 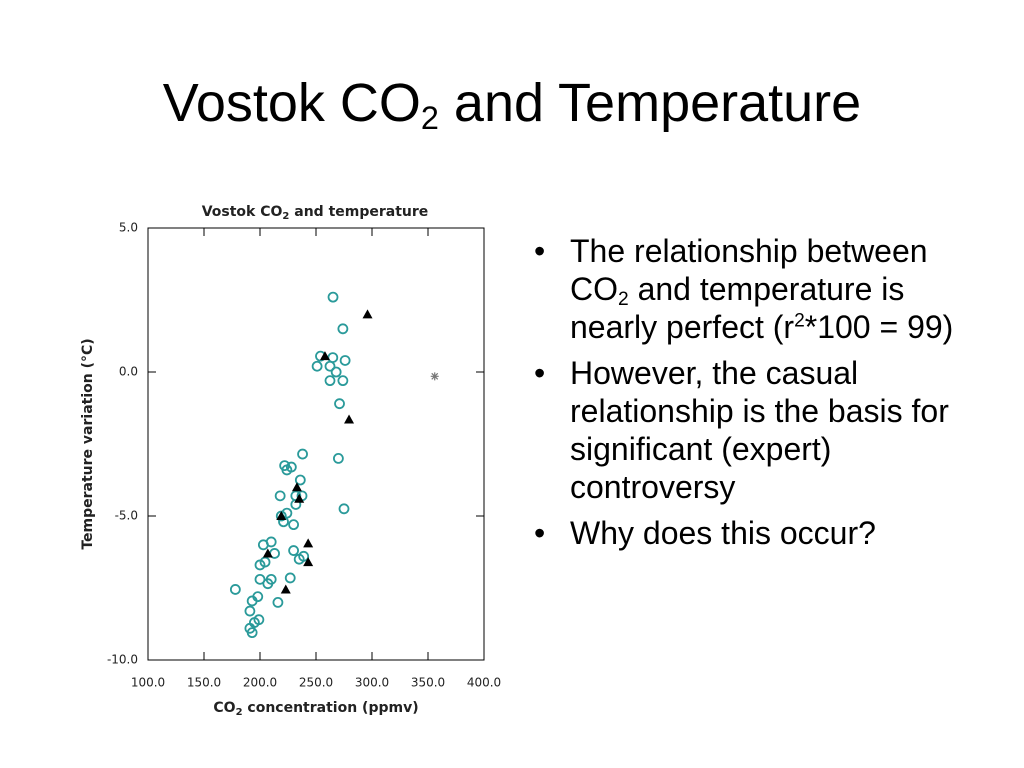 I want to click on x-tick-label: 300.0, so click(x=372, y=683).